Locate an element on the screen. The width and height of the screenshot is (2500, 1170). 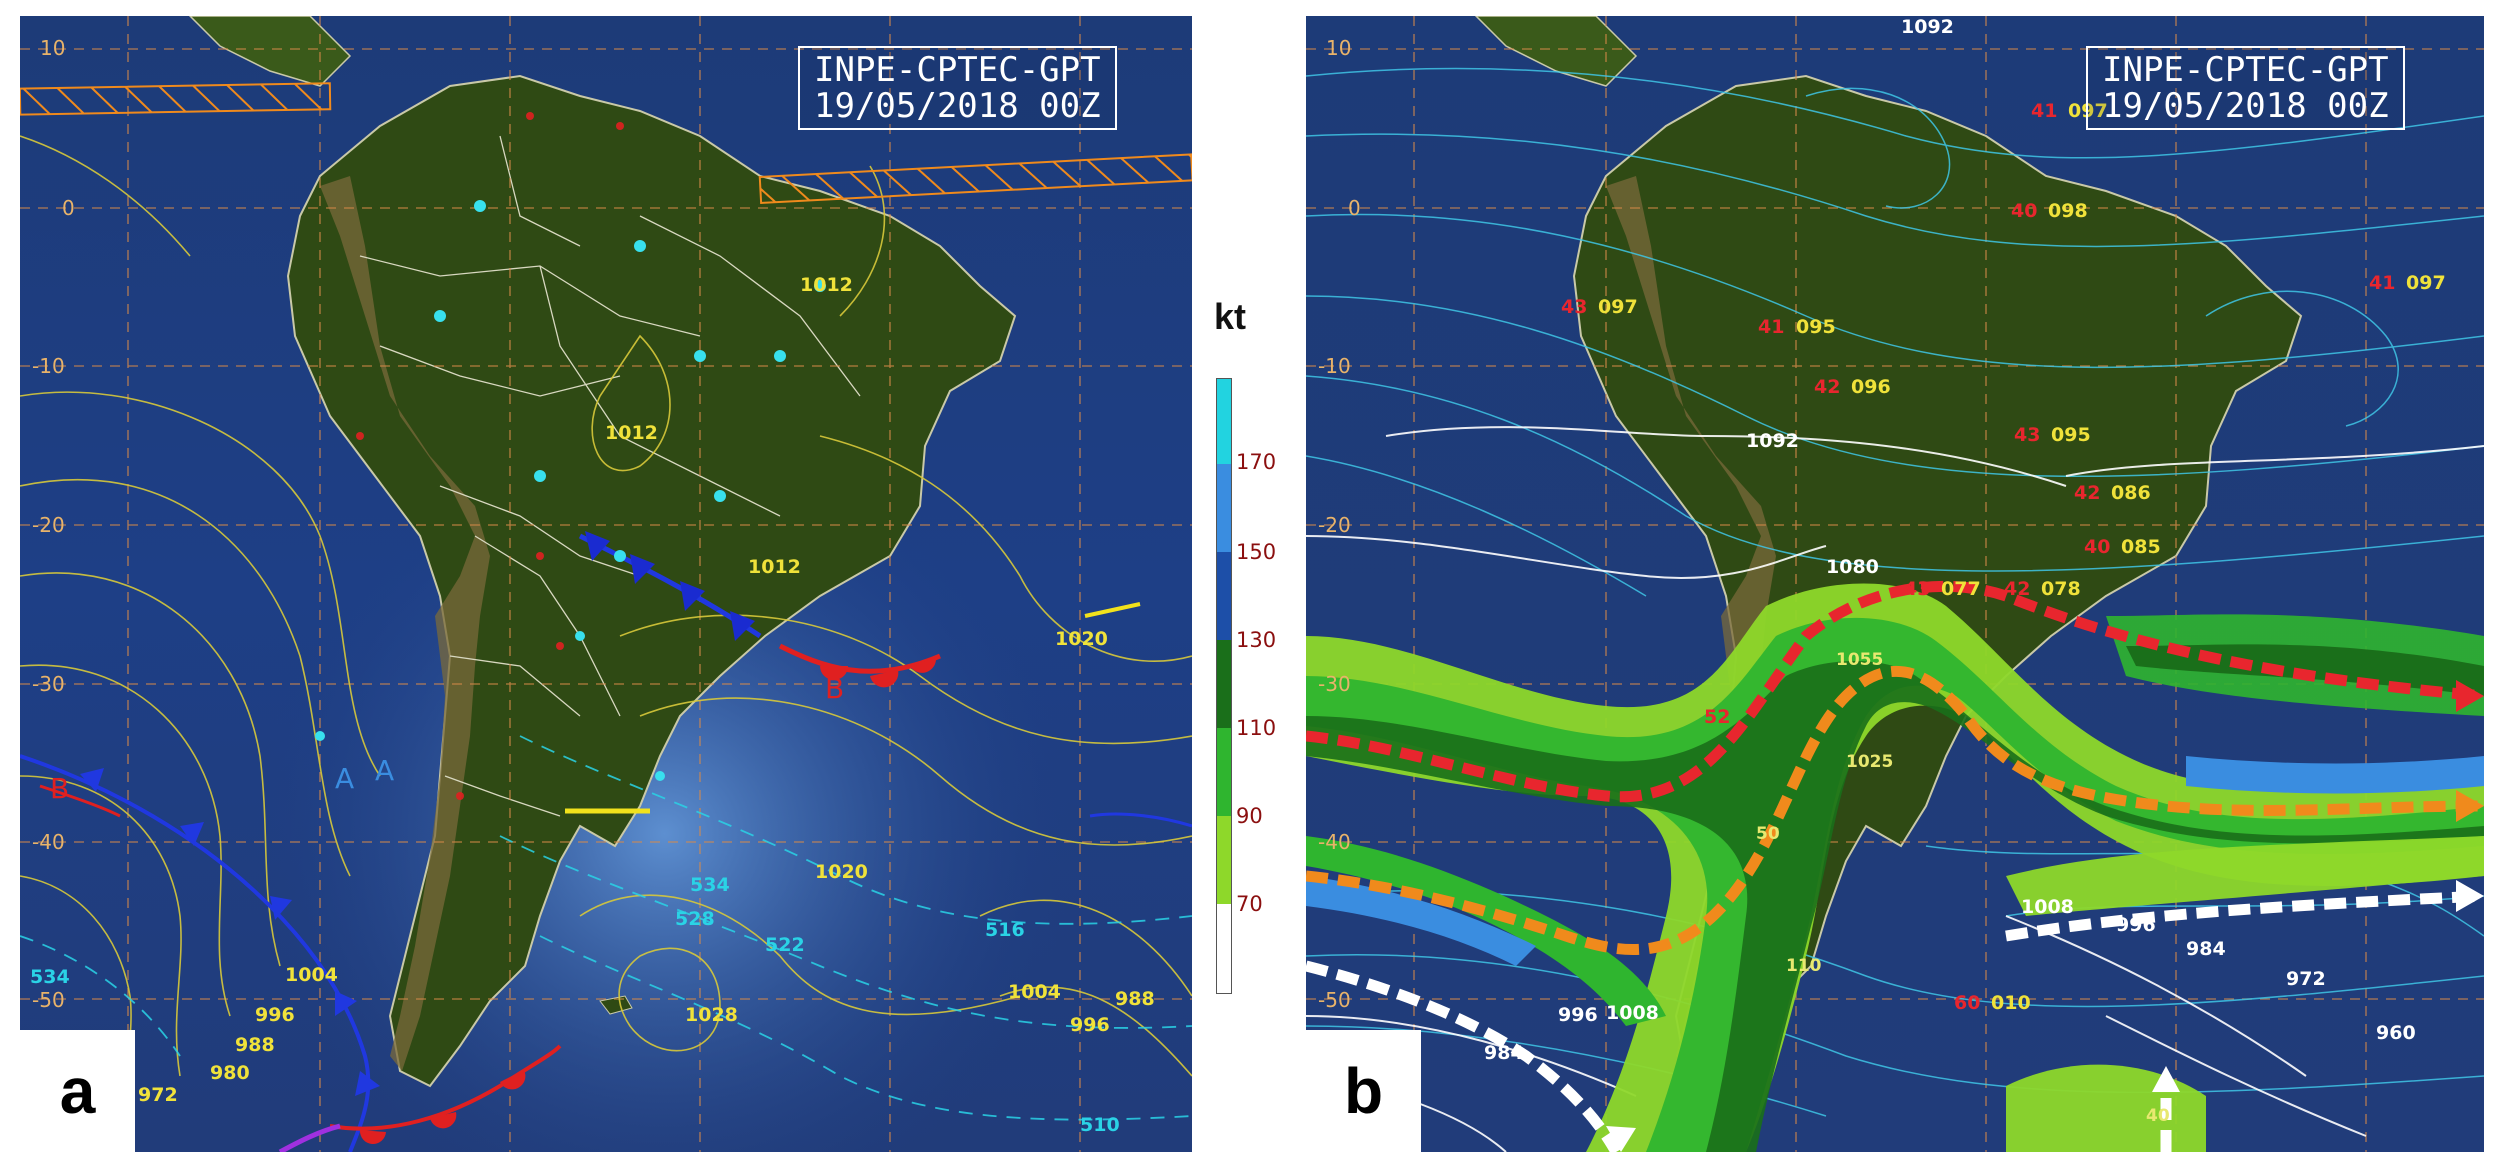
stamp-line-1: INPE-CPTEC-GPT is located at coordinates (957, 70).